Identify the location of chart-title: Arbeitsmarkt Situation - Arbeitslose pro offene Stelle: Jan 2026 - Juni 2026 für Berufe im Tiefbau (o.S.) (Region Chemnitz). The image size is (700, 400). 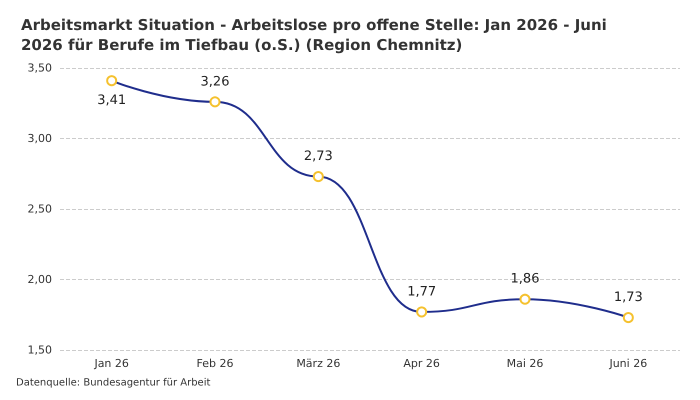
(316, 35).